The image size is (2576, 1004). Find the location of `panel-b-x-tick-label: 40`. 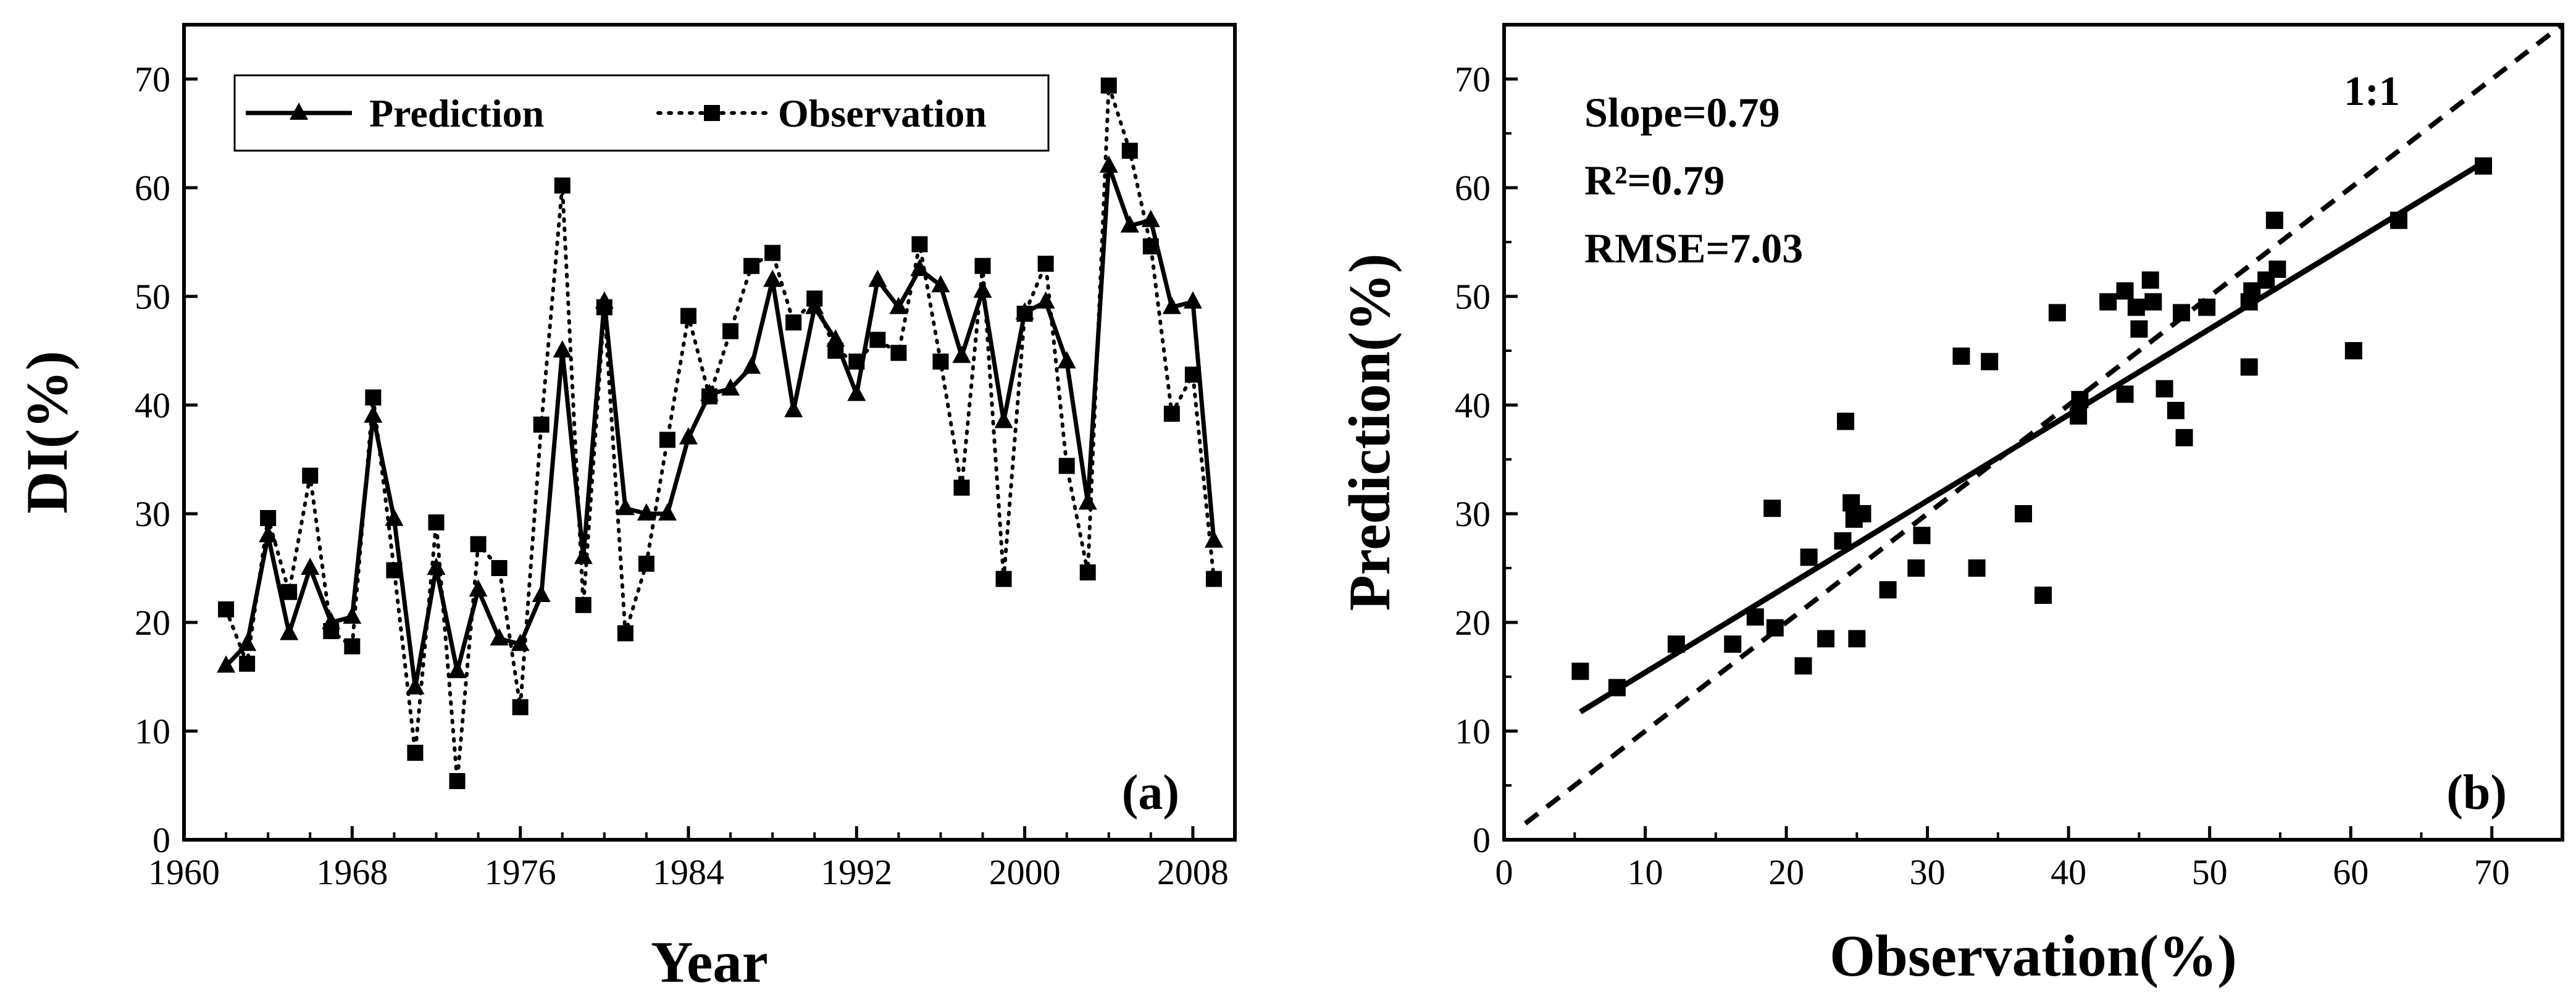

panel-b-x-tick-label: 40 is located at coordinates (2068, 872).